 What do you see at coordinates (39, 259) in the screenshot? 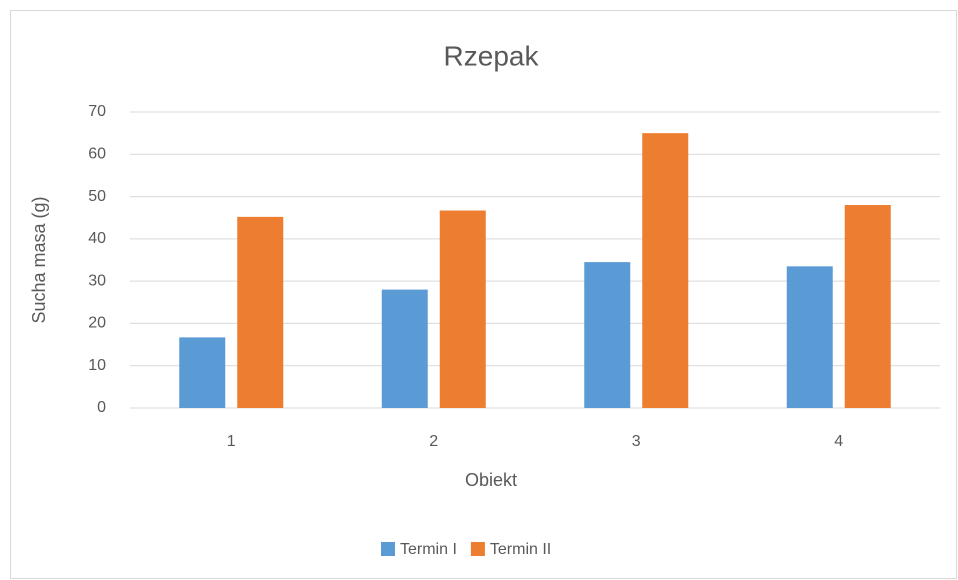
I see `y-axis-label: Sucha masa (g)` at bounding box center [39, 259].